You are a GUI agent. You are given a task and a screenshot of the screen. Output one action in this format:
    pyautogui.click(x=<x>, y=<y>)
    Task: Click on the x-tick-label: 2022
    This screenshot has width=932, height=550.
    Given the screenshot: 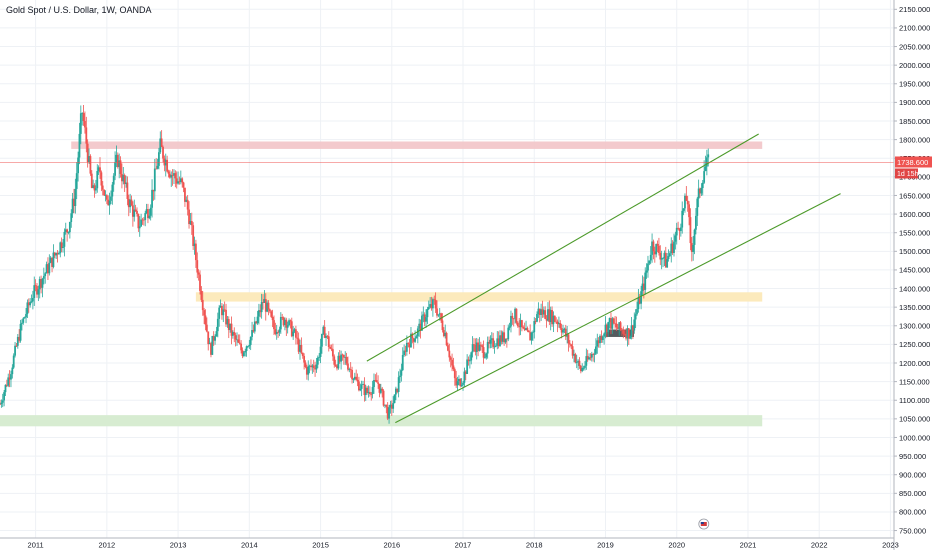 What is the action you would take?
    pyautogui.click(x=819, y=545)
    